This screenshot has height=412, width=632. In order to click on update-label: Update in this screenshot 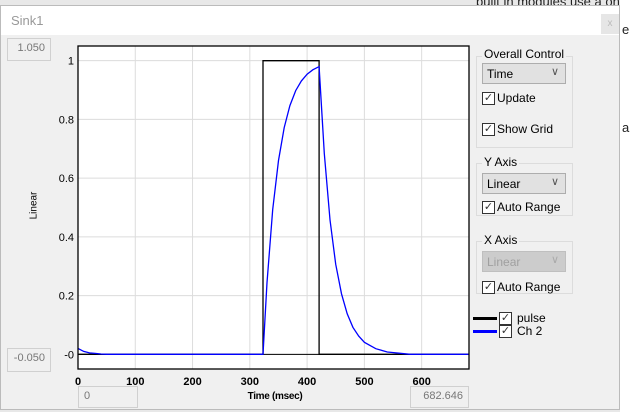, I will do `click(516, 98)`.